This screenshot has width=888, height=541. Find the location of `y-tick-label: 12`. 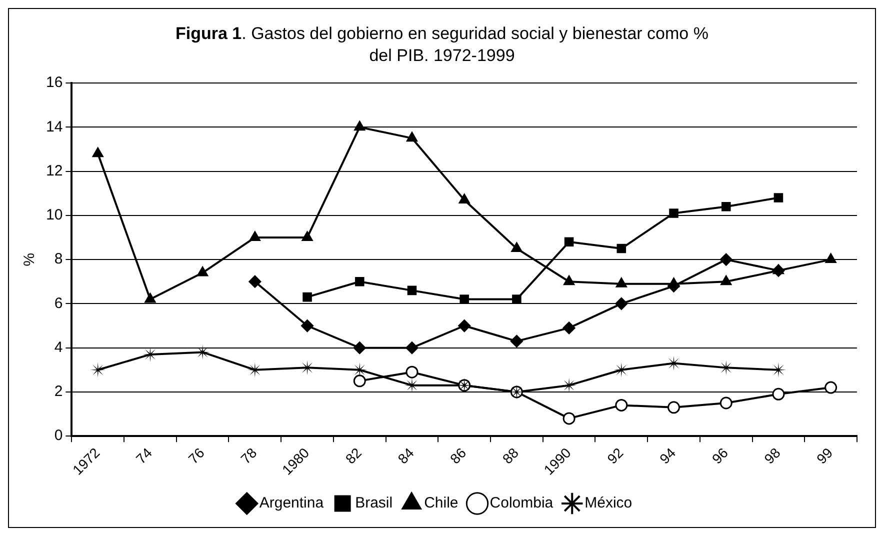

y-tick-label: 12 is located at coordinates (54, 171).